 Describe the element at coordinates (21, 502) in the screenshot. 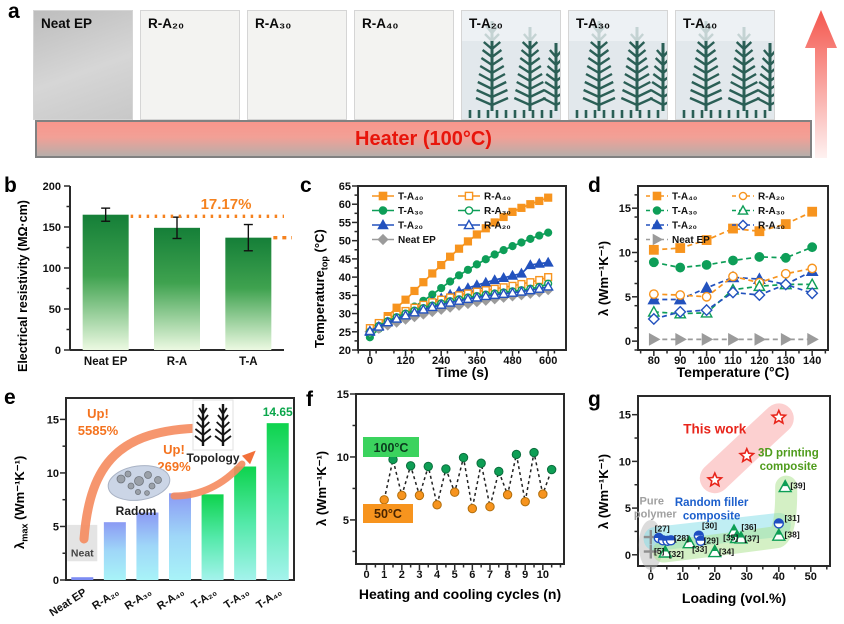

I see `chart-e-ylabel: λmax (Wm⁻¹K⁻¹)` at that location.